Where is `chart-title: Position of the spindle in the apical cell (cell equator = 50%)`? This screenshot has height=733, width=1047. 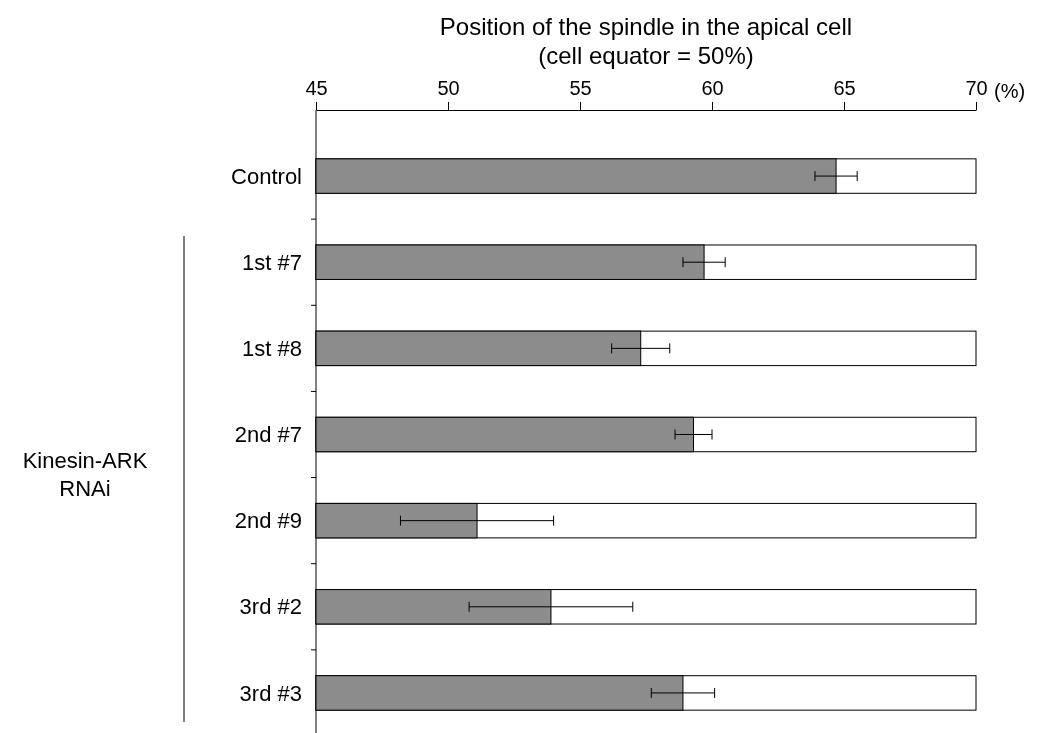
chart-title: Position of the spindle in the apical cell (cell equator = 50%) is located at coordinates (646, 41).